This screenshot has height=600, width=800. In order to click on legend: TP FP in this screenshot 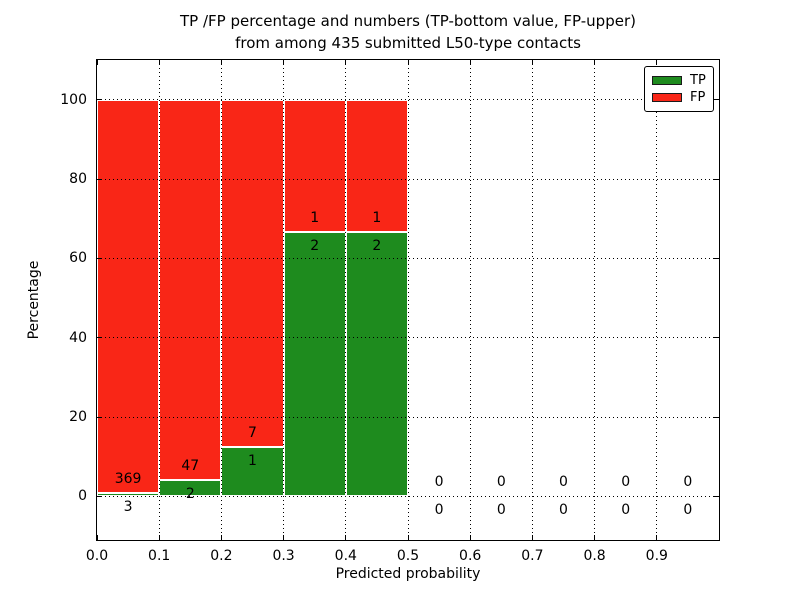, I will do `click(679, 89)`.